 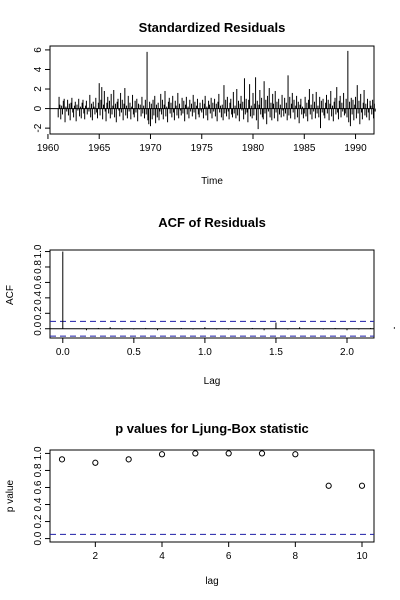 What do you see at coordinates (134, 352) in the screenshot?
I see `acf-x-tick-label: 0.5` at bounding box center [134, 352].